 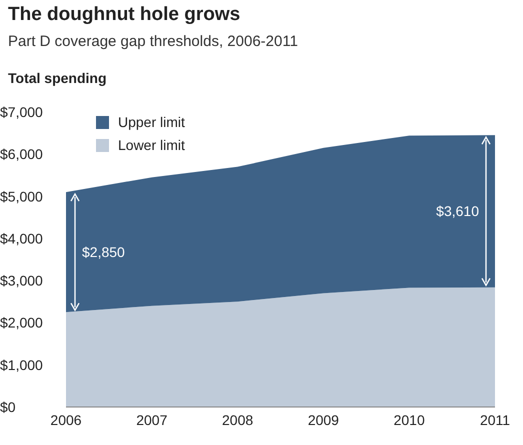 What do you see at coordinates (22, 112) in the screenshot?
I see `y-tick-label: $7,000` at bounding box center [22, 112].